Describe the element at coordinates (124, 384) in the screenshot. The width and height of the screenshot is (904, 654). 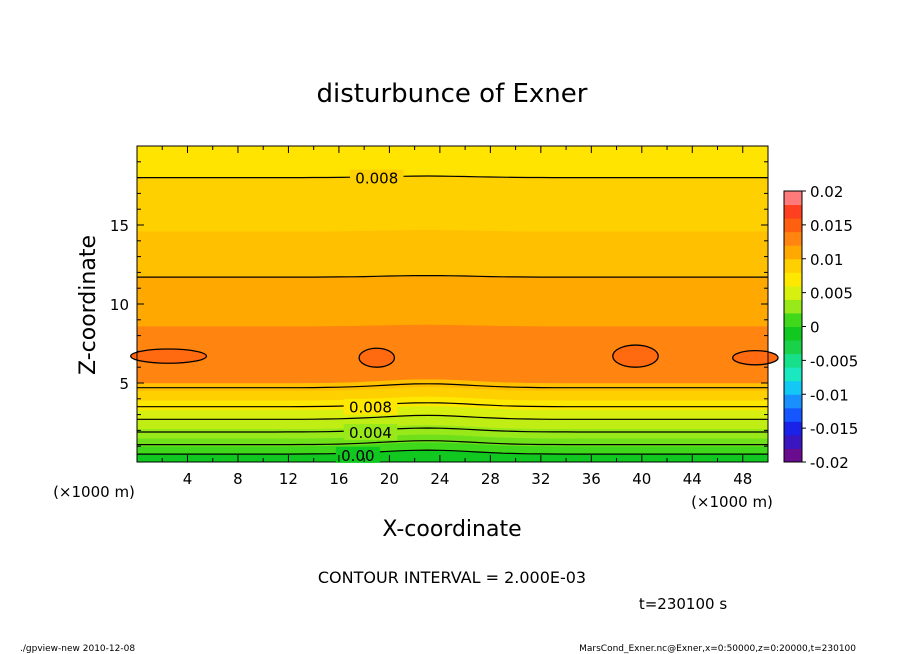
I see `y-tick-label: 5` at that location.